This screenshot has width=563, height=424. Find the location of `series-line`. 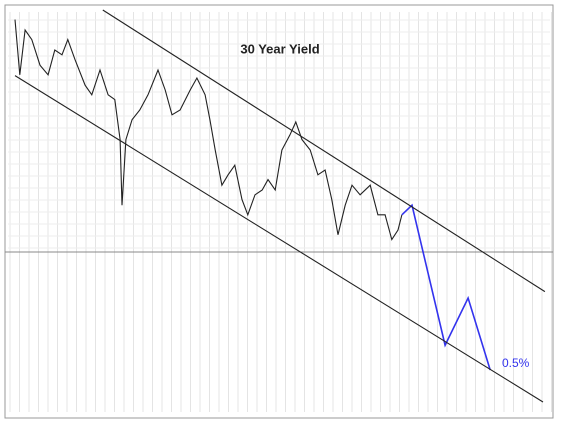

series-line is located at coordinates (446, 287).